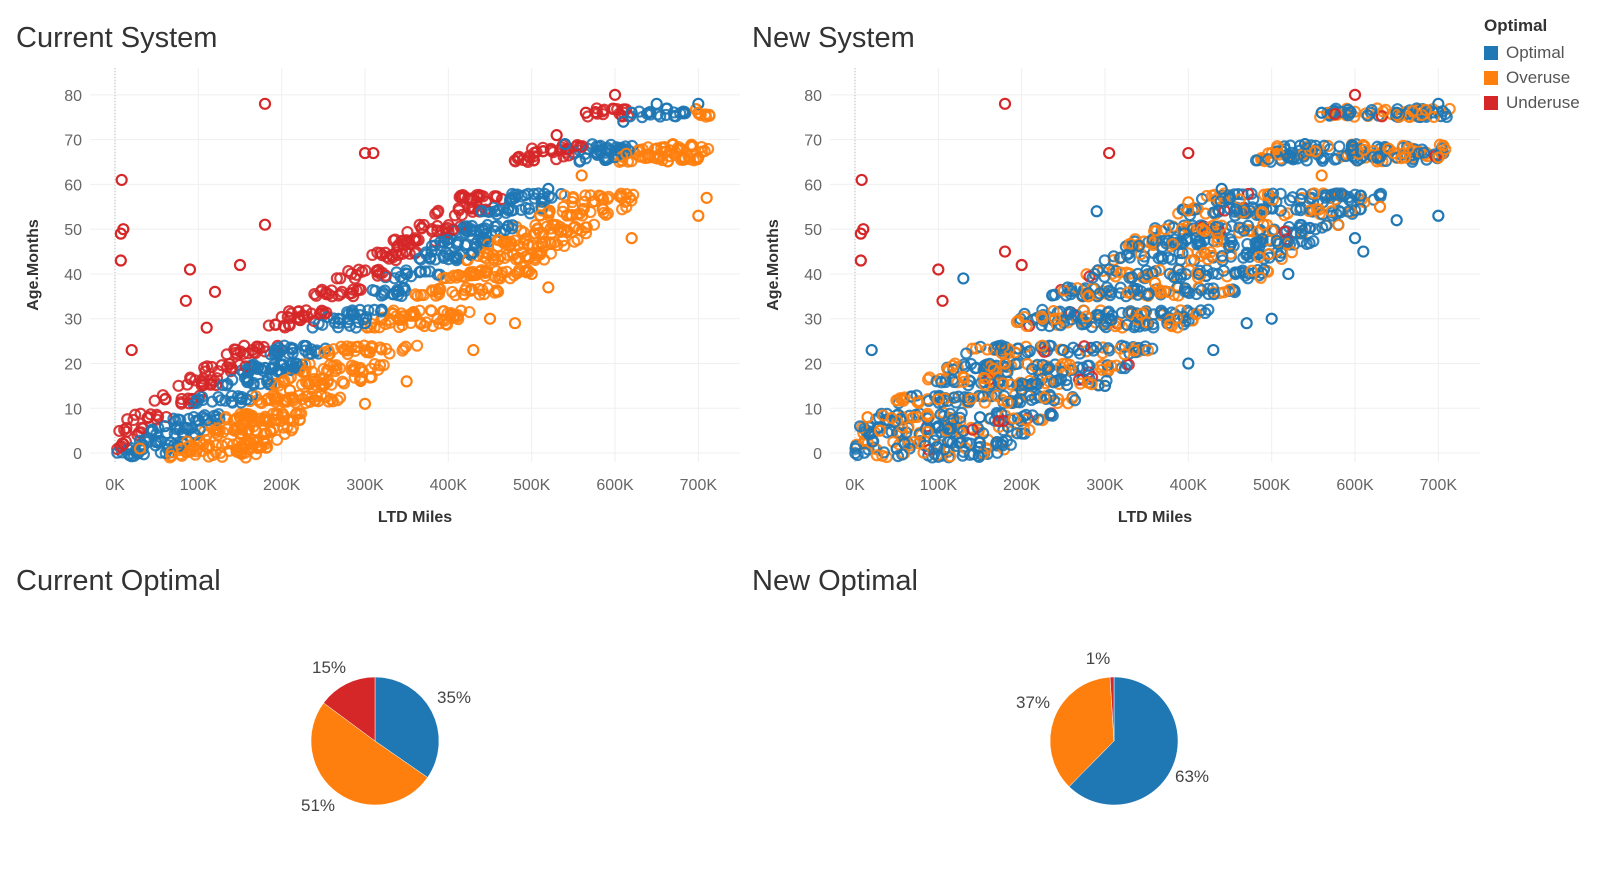  Describe the element at coordinates (1532, 77) in the screenshot. I see `legend-item-overuse: Overuse` at that location.